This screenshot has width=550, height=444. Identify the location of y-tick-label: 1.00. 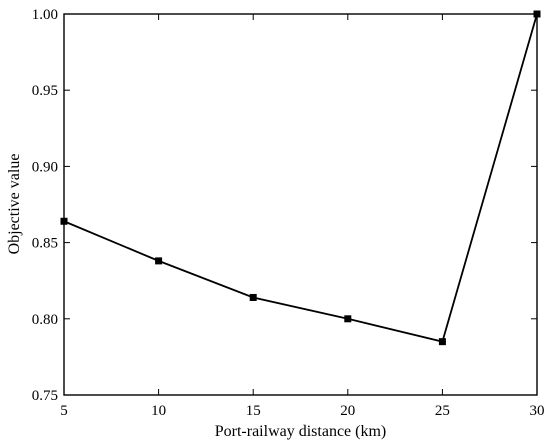
(45, 15).